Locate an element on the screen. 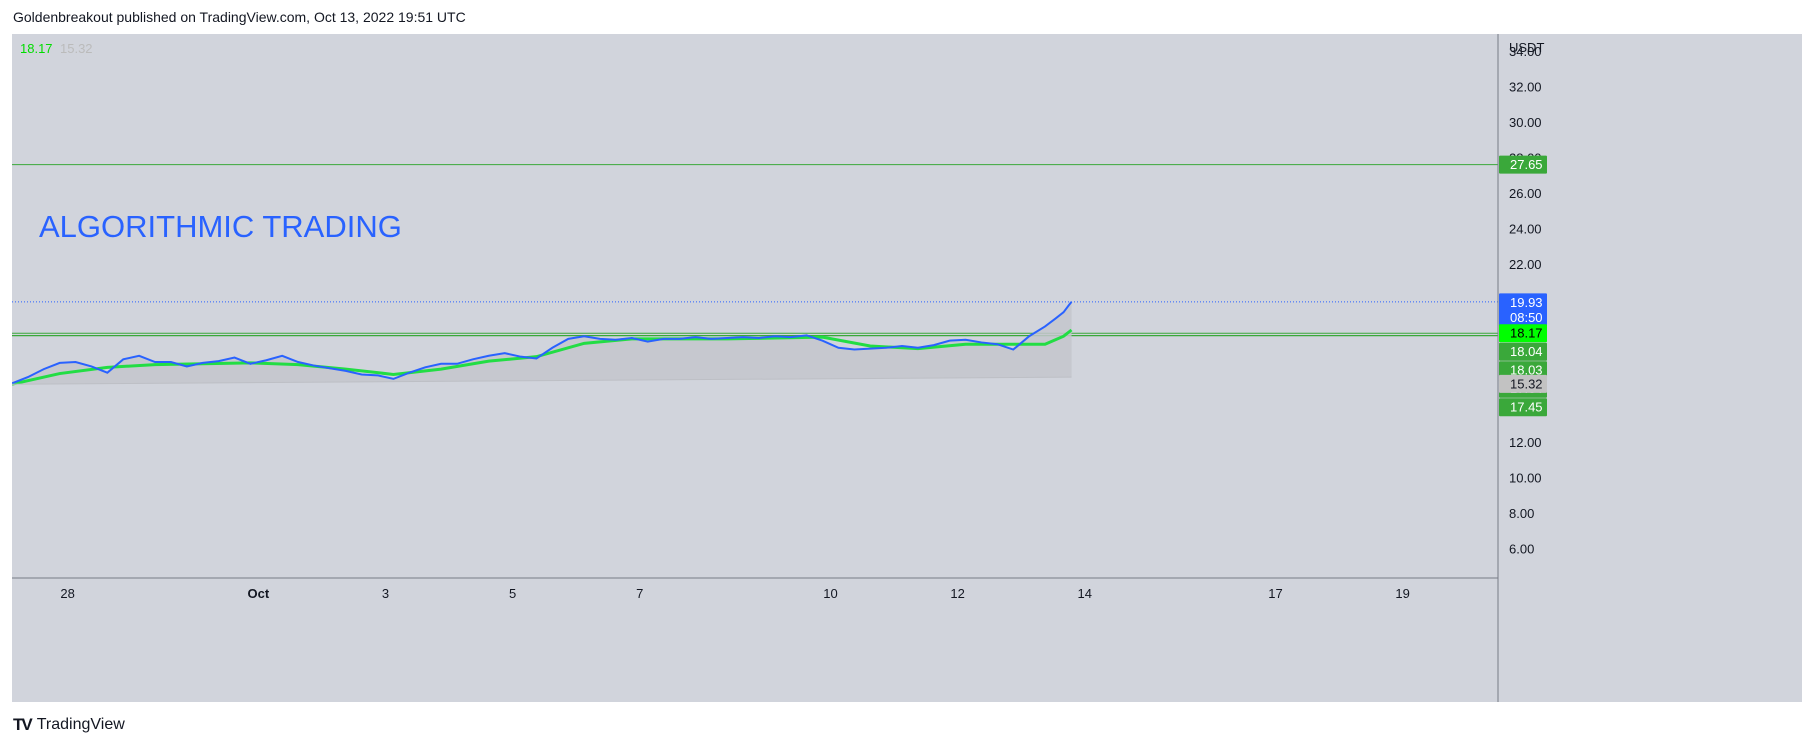  shaded-area is located at coordinates (542, 343).